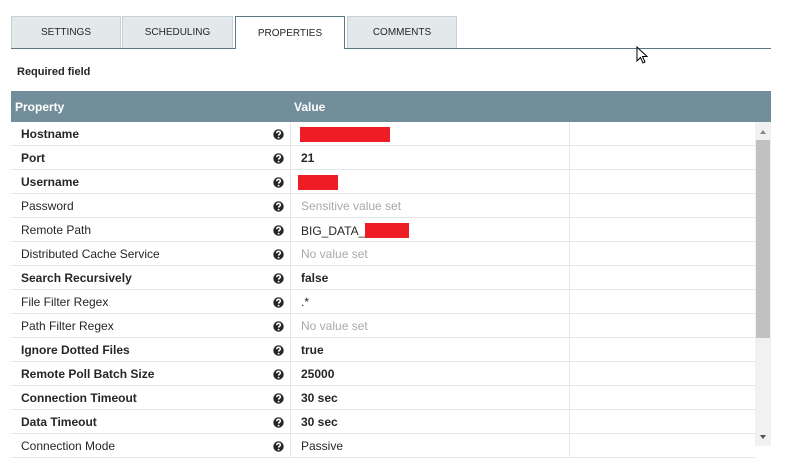 The width and height of the screenshot is (787, 460). I want to click on table-header: Property Value, so click(391, 106).